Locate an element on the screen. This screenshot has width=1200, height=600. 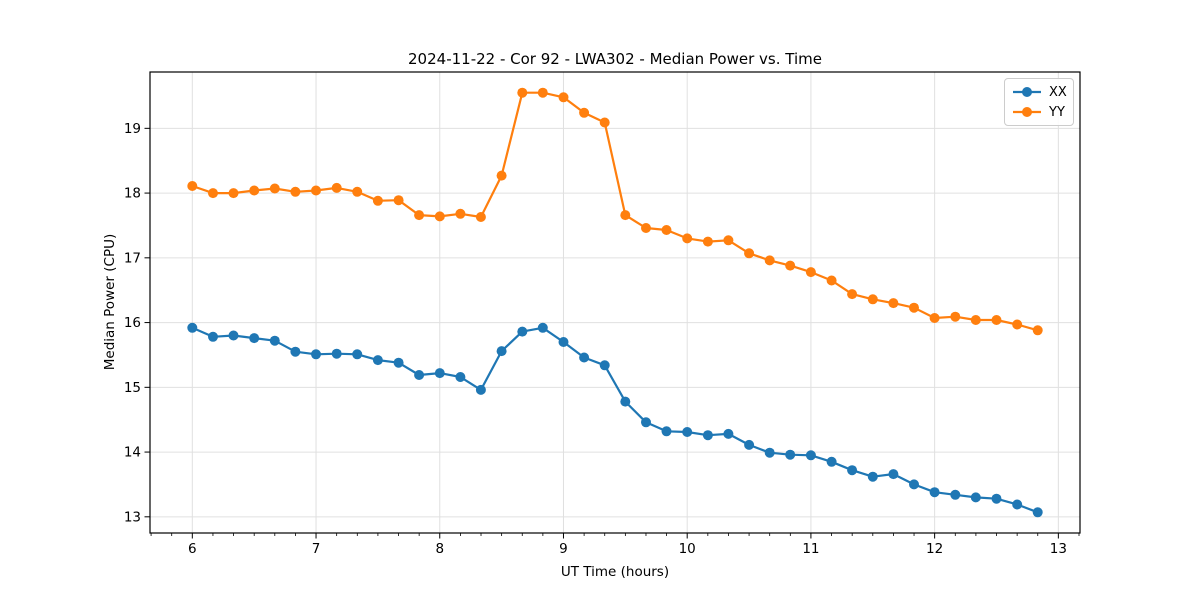
y-tick-label: 14 is located at coordinates (132, 453).